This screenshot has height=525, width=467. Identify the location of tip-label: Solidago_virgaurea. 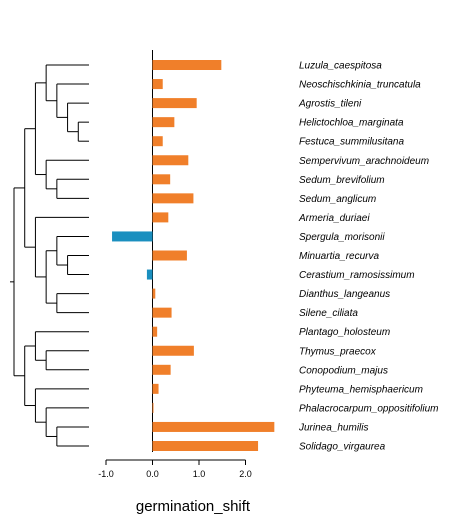
(342, 447).